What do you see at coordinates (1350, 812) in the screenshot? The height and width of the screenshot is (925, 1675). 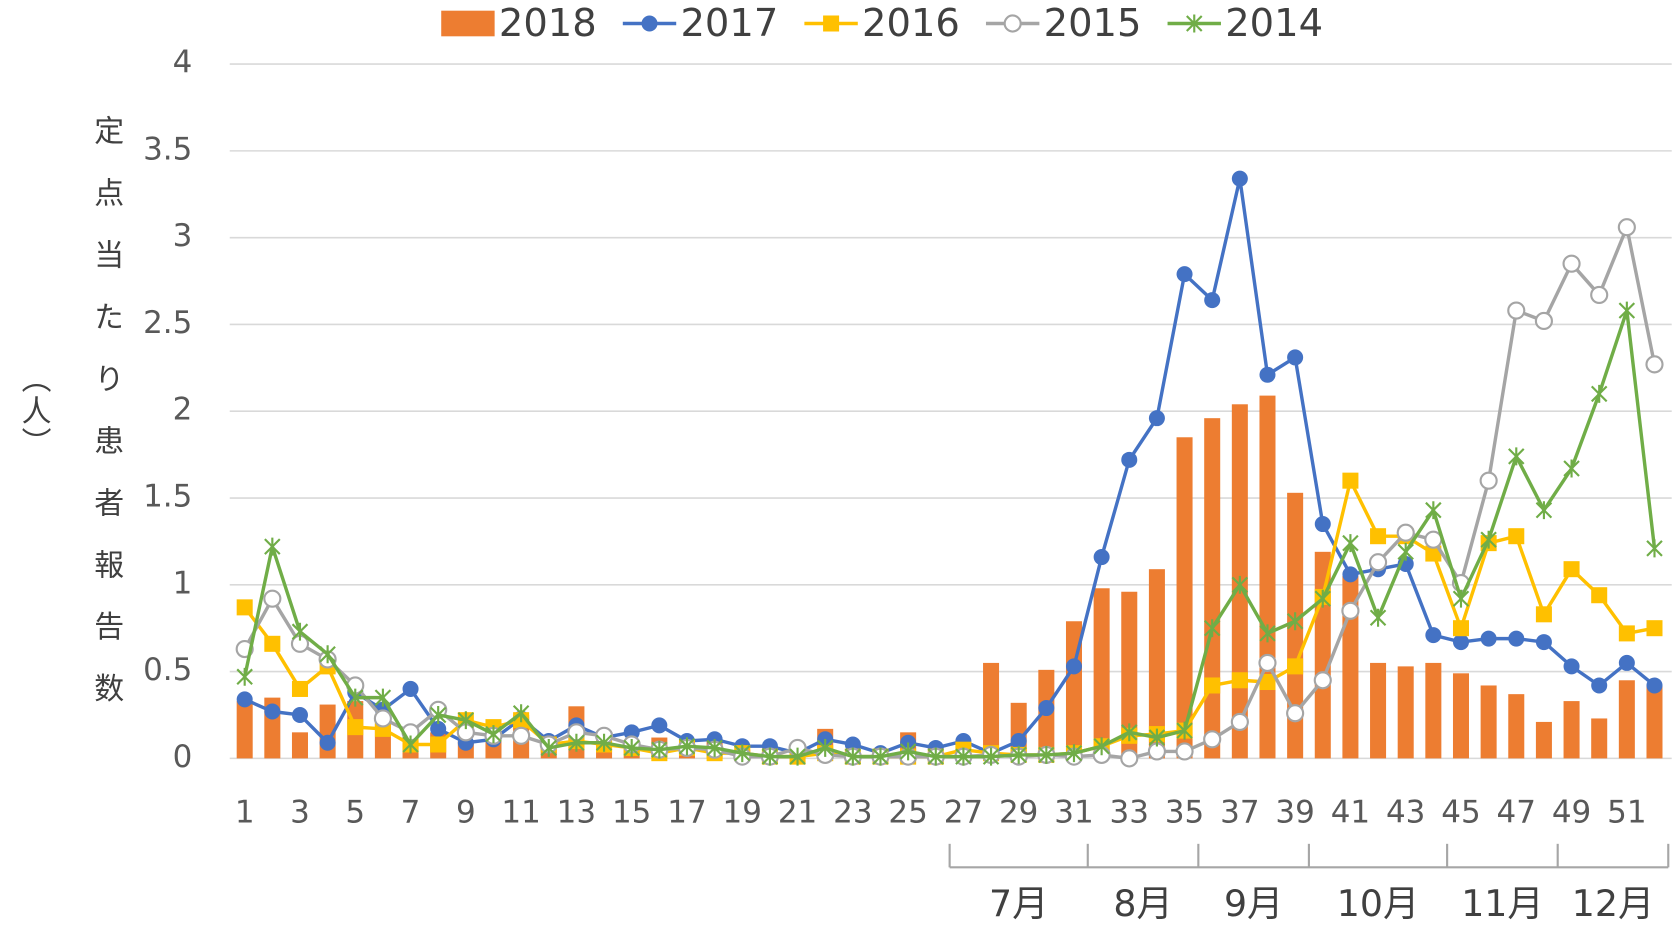 I see `x-tick-label: 41` at bounding box center [1350, 812].